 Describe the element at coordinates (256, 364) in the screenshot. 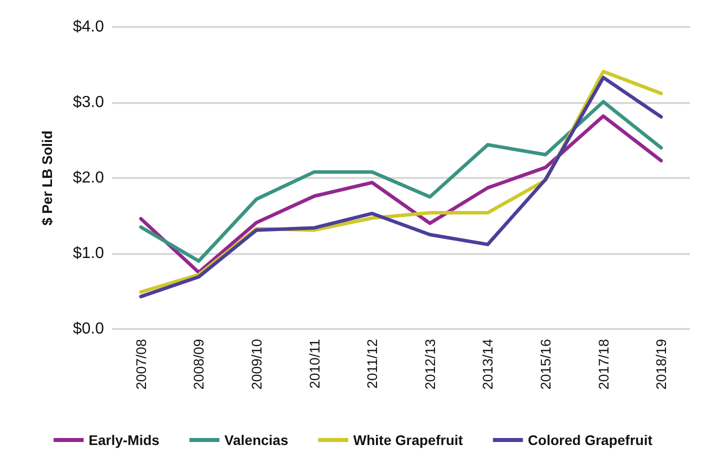

I see `x-tick-label: 2009/10` at that location.